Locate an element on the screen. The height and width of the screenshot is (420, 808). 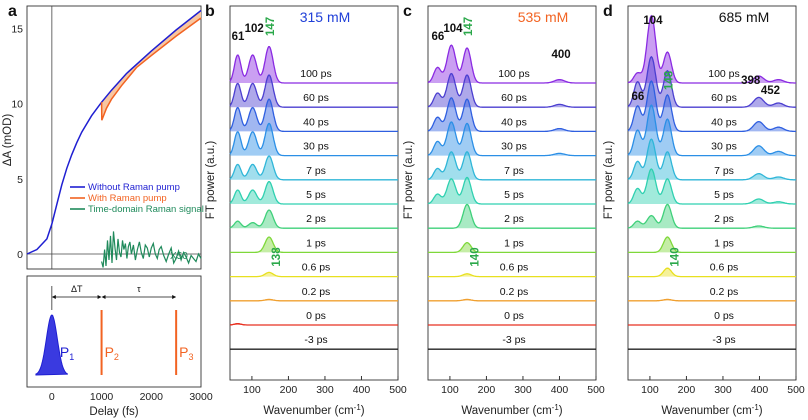
x-tick-label: 2000 is located at coordinates (152, 397).